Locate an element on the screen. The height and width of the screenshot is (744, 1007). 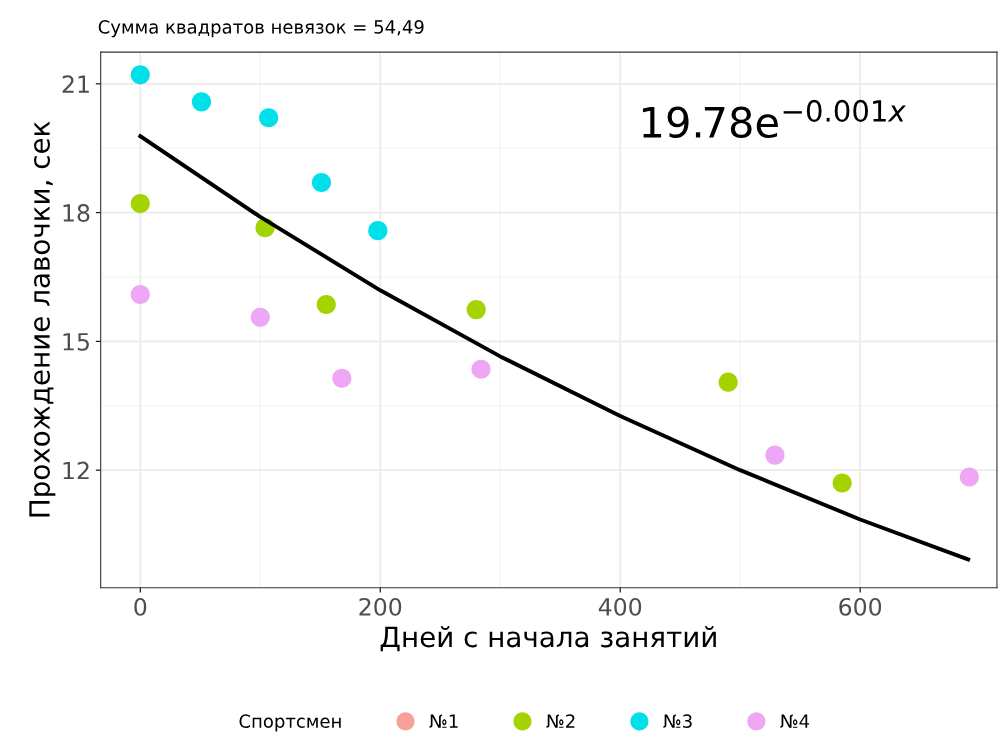
legend-title: Спортсмен is located at coordinates (290, 723).